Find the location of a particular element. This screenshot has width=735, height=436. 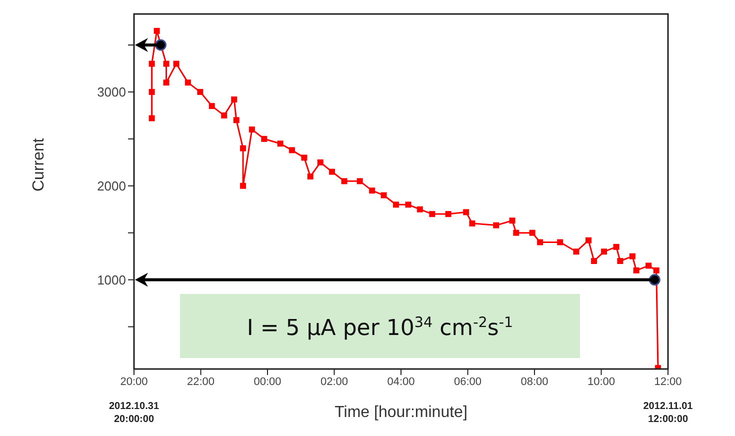

y-tick-label: 2000 is located at coordinates (111, 186).